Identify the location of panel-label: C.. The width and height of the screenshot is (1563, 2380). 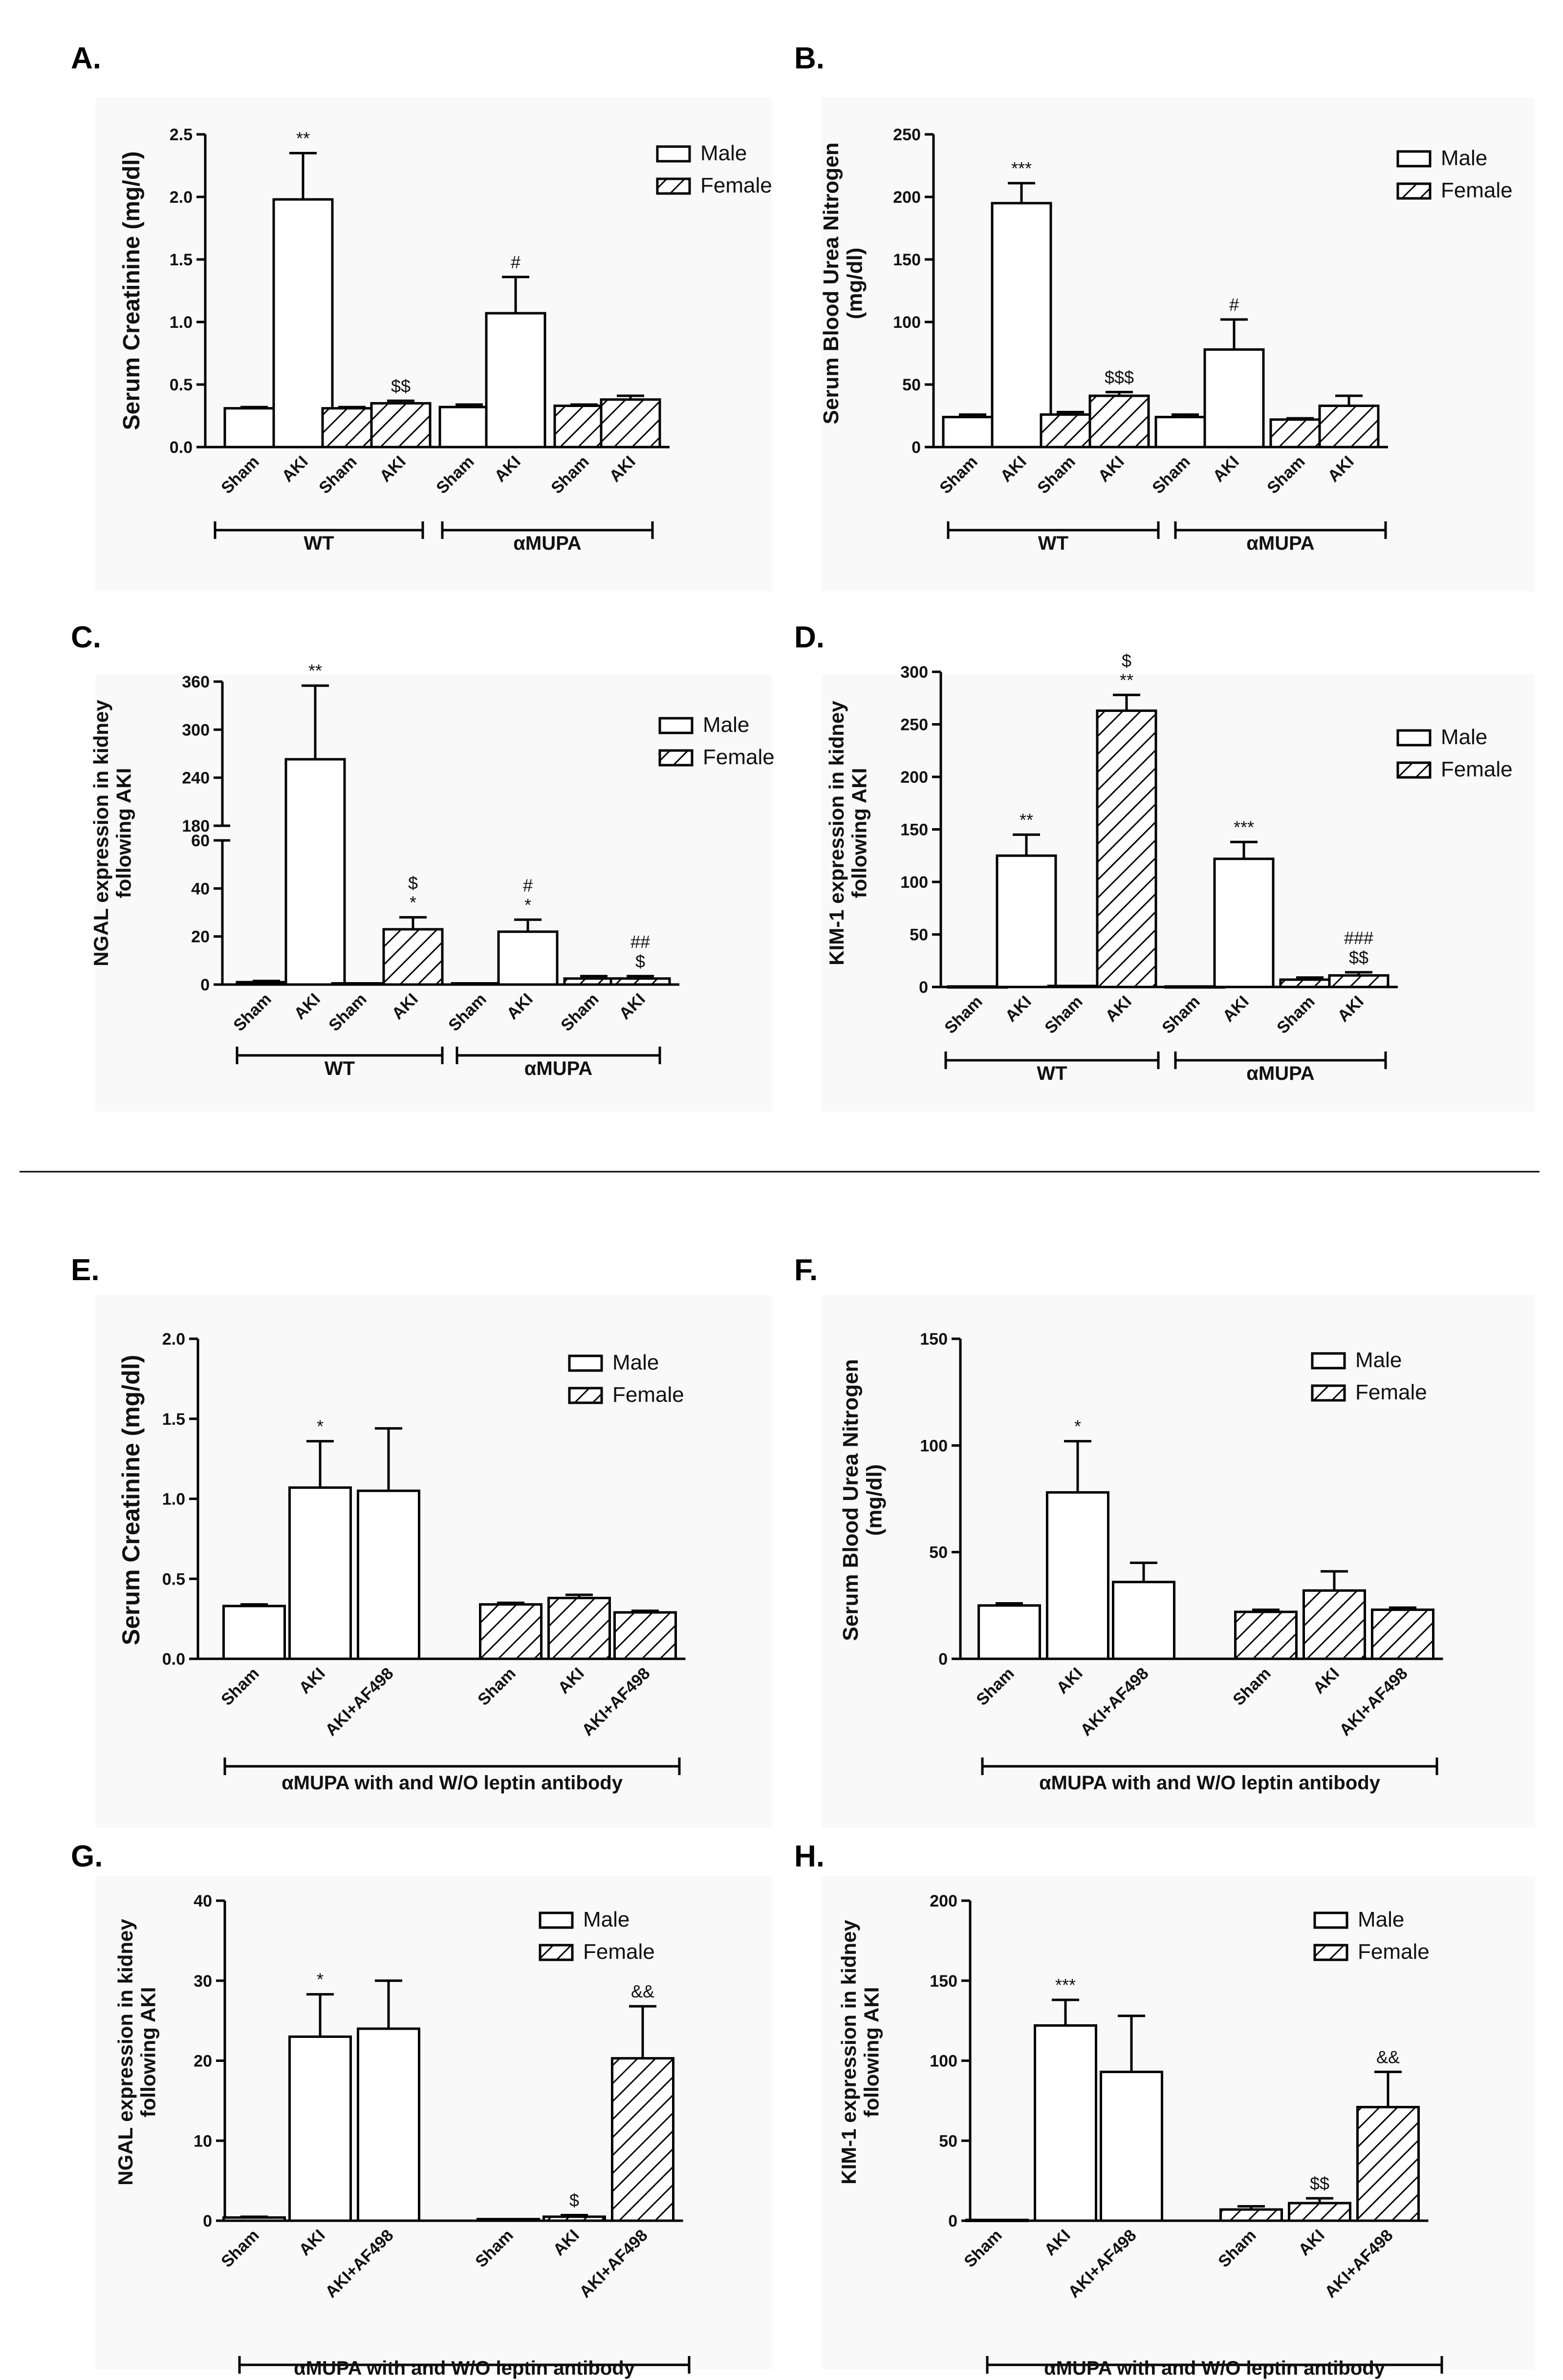
(86, 637).